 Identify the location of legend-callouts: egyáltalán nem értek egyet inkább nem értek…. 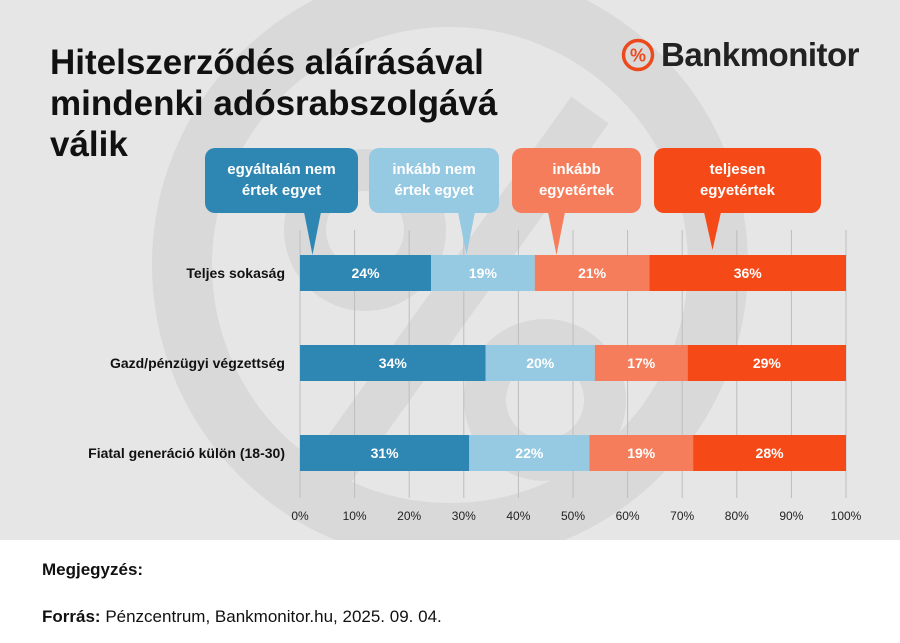
(513, 201).